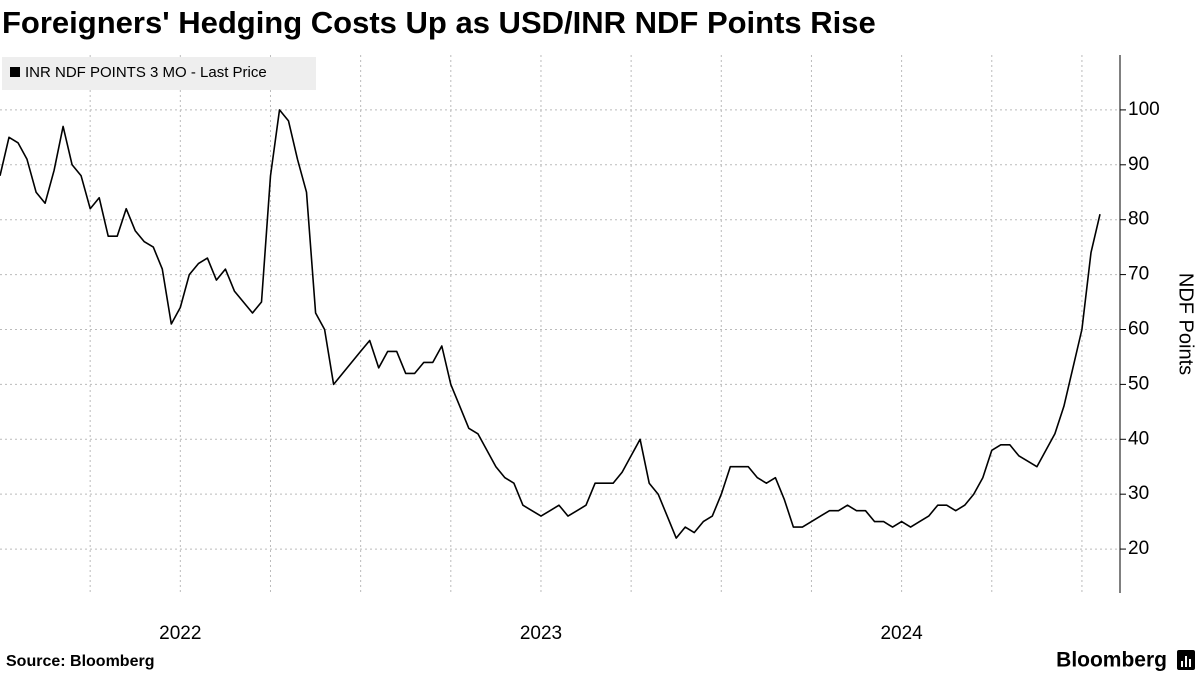  What do you see at coordinates (1138, 548) in the screenshot?
I see `y-tick-label: 20` at bounding box center [1138, 548].